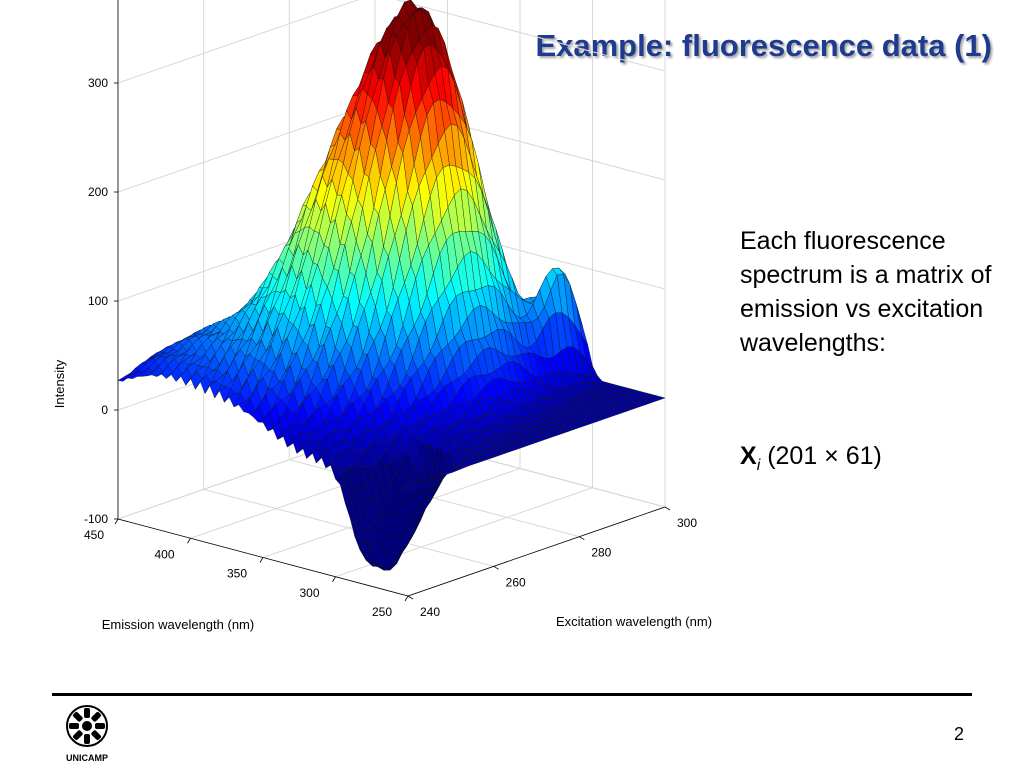 This screenshot has width=1024, height=768. Describe the element at coordinates (96, 519) in the screenshot. I see `z-tick-label: -100` at that location.